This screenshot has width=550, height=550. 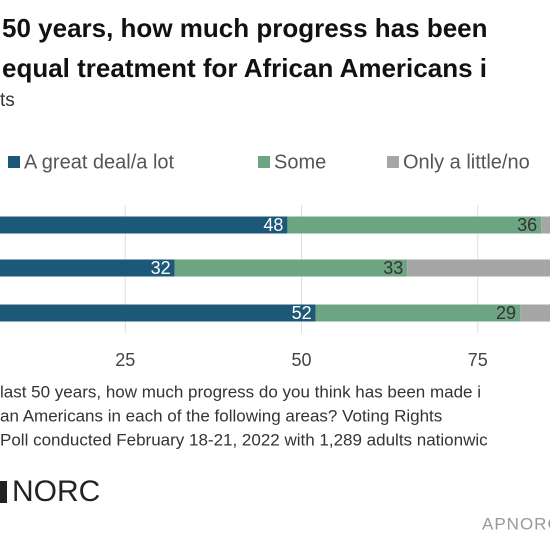 I want to click on value-label: 33, so click(x=393, y=268).